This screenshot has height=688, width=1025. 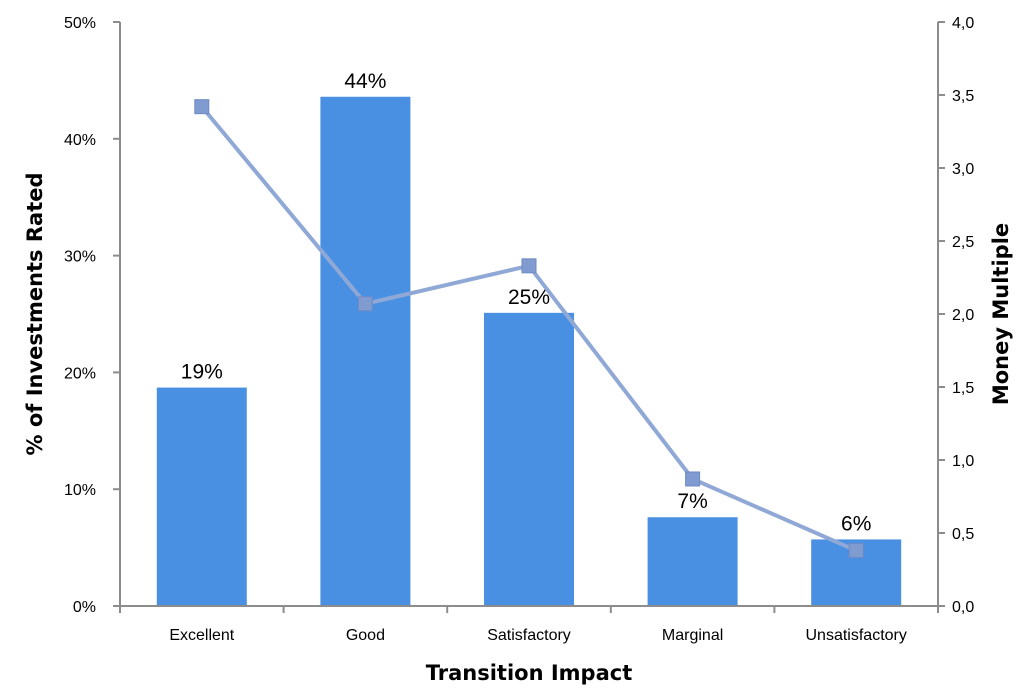 What do you see at coordinates (365, 81) in the screenshot?
I see `bar-data-label: 44%` at bounding box center [365, 81].